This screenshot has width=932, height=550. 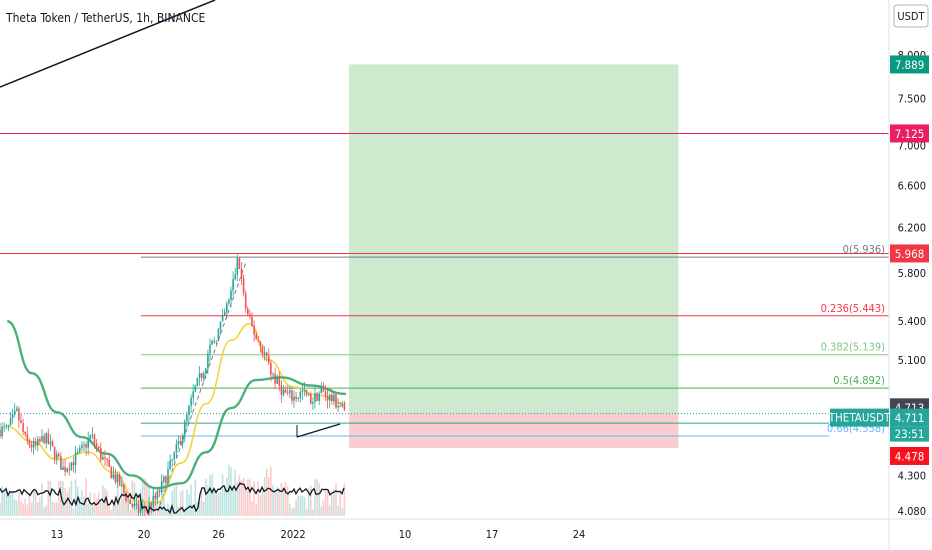 I want to click on fib-label: 0(5.936), so click(x=864, y=249).